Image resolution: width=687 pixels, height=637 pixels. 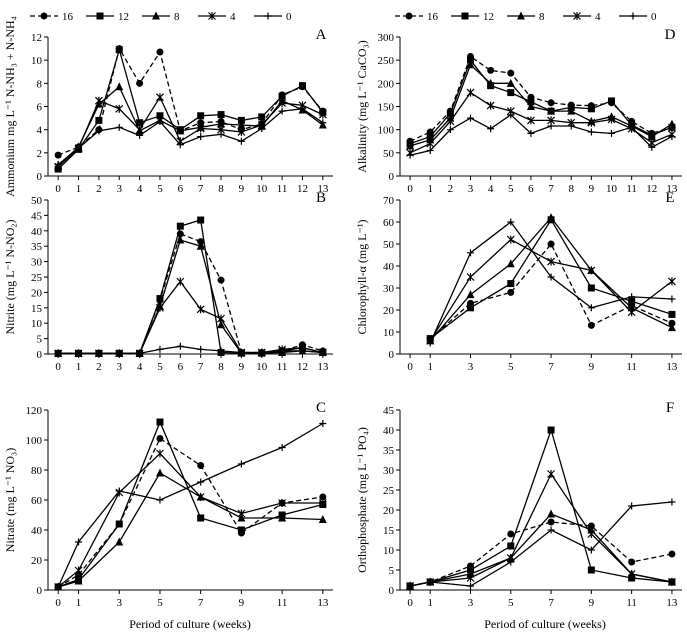 I want to click on x-tick-label: 1, so click(x=79, y=603).